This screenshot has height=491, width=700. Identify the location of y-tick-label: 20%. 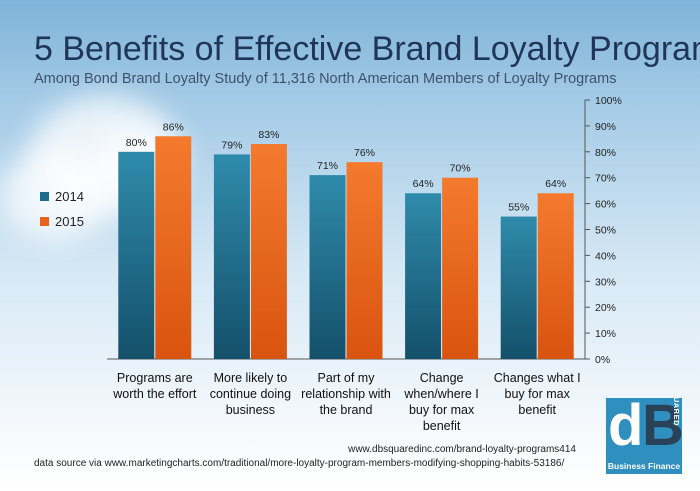
(605, 308).